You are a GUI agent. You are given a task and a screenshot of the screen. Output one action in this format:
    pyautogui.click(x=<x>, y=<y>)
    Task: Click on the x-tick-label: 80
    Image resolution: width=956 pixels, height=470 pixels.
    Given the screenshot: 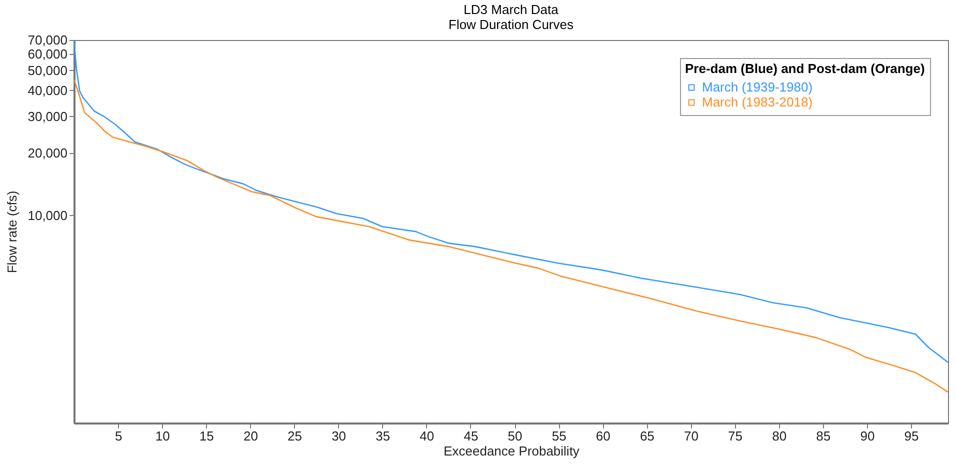 What is the action you would take?
    pyautogui.click(x=779, y=436)
    